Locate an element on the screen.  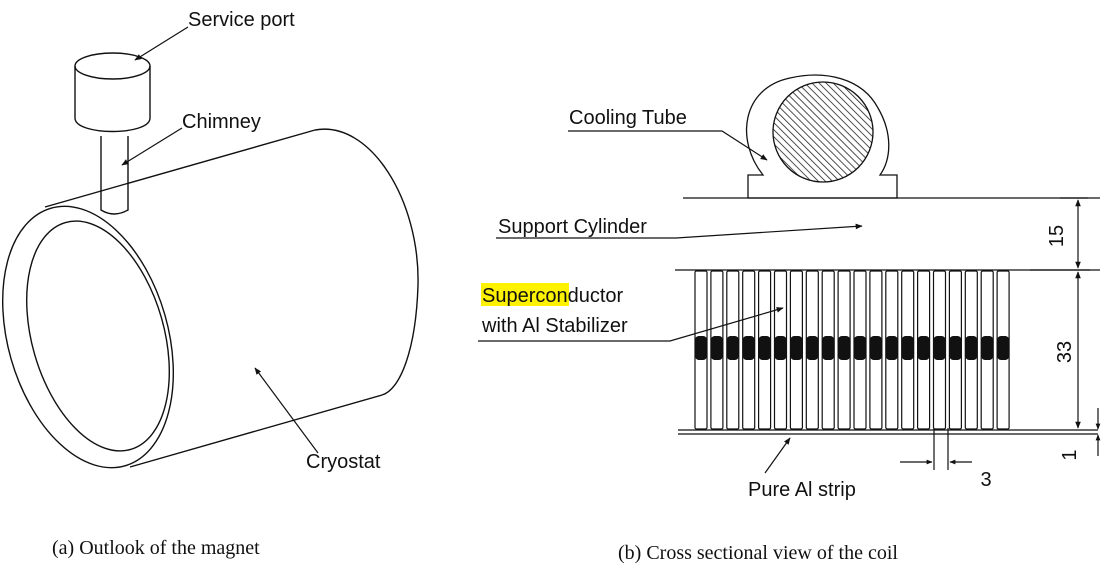
superconductor-highlight is located at coordinates (525, 294).